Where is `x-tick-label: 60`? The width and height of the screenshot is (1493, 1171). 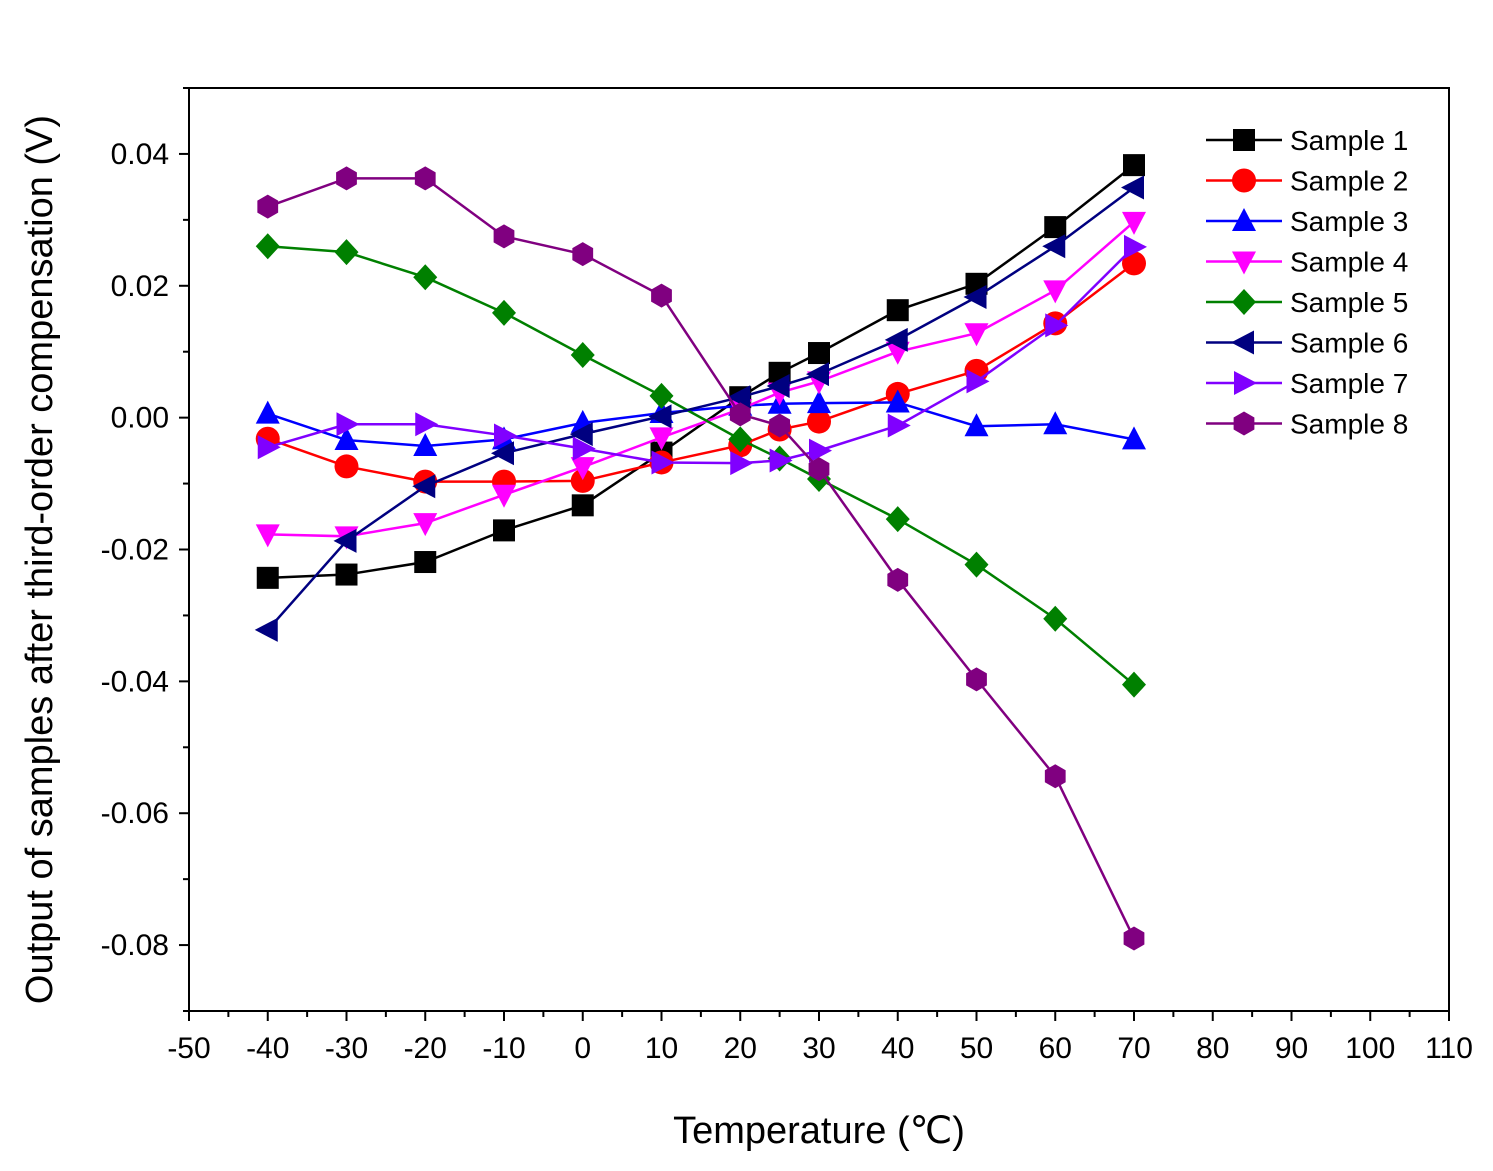
x-tick-label: 60 is located at coordinates (1055, 1048).